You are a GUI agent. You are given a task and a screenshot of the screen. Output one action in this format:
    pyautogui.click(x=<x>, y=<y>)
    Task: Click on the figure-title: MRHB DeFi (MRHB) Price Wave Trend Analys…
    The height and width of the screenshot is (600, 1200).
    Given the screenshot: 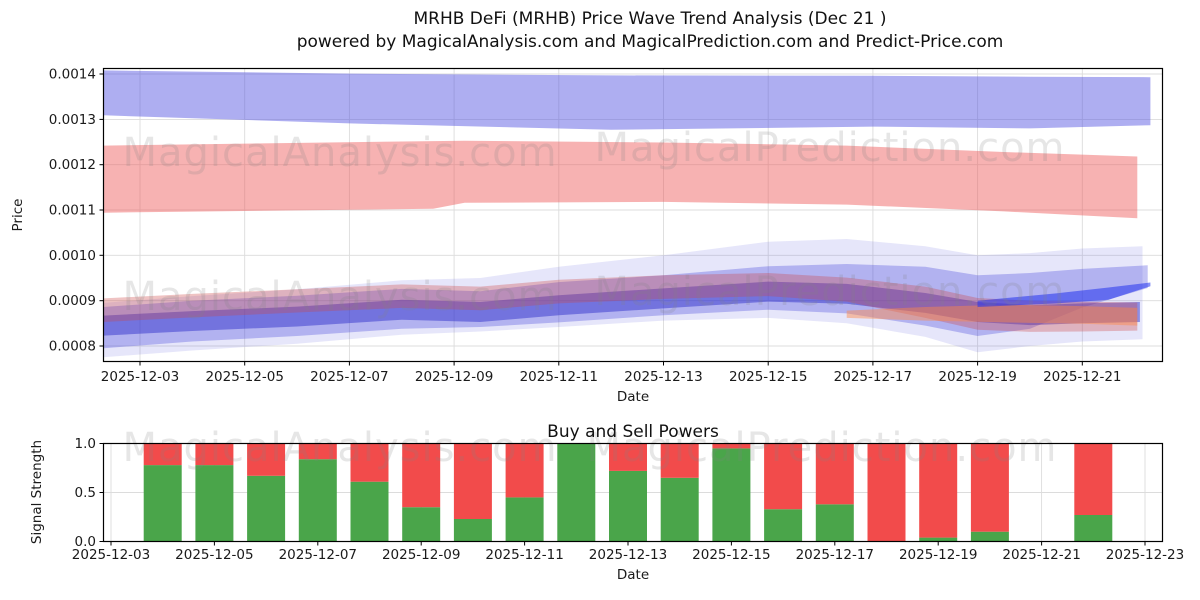 What is the action you would take?
    pyautogui.click(x=650, y=19)
    